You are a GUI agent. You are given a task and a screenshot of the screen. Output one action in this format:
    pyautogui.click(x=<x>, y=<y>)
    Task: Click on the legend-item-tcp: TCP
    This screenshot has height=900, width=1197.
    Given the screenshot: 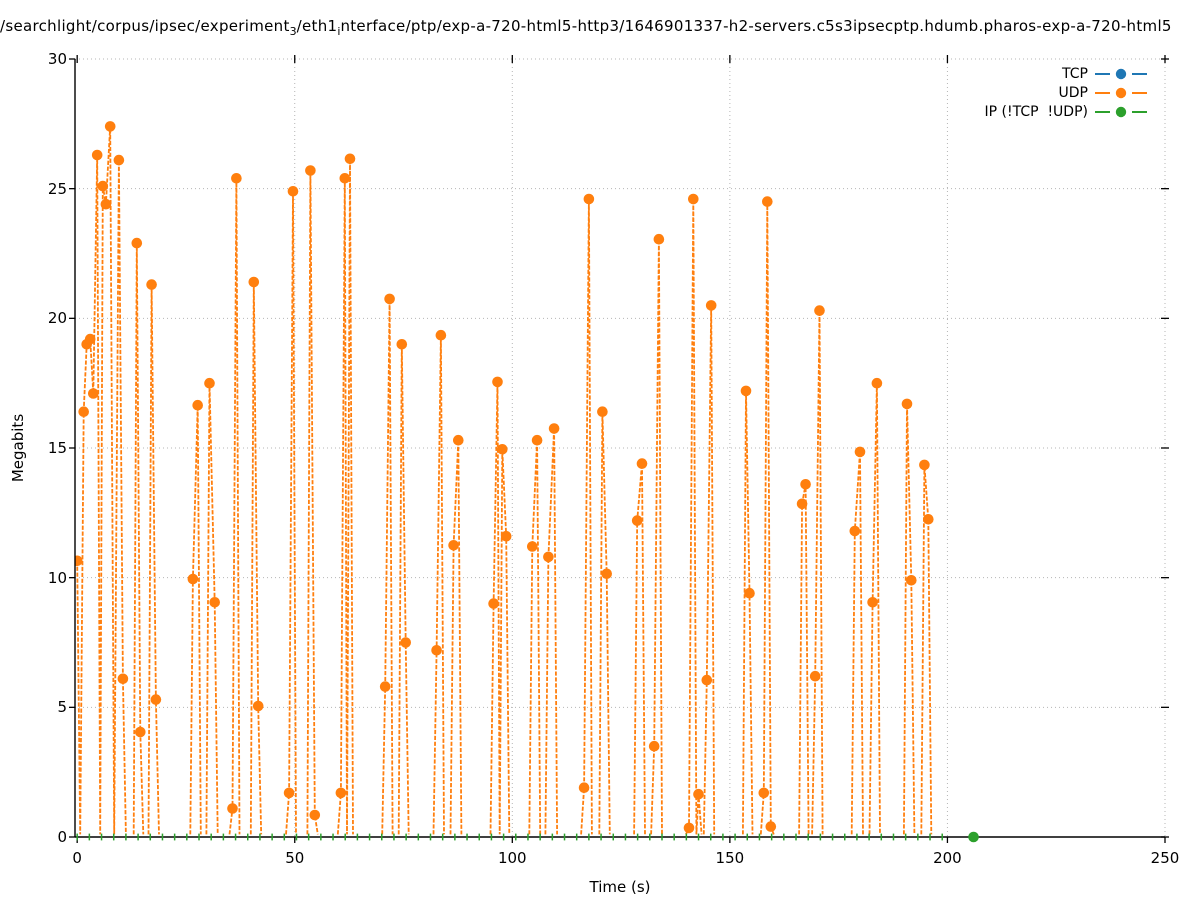 What is the action you would take?
    pyautogui.click(x=1066, y=73)
    